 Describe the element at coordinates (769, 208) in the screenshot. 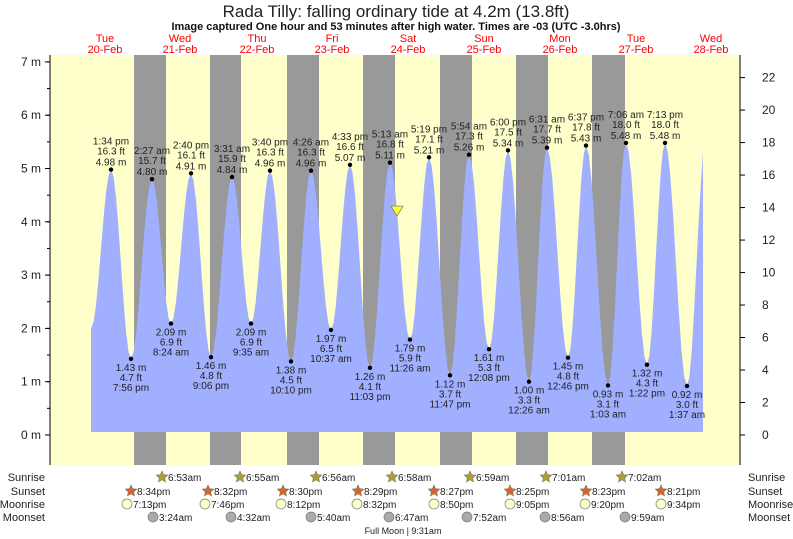

I see `right-tick-label: 14` at that location.